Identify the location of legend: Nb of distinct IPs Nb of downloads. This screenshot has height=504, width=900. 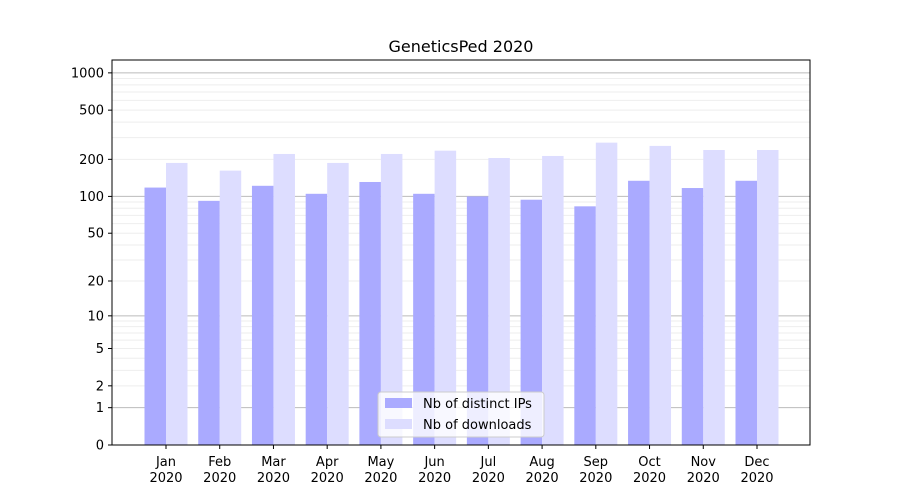
(461, 414).